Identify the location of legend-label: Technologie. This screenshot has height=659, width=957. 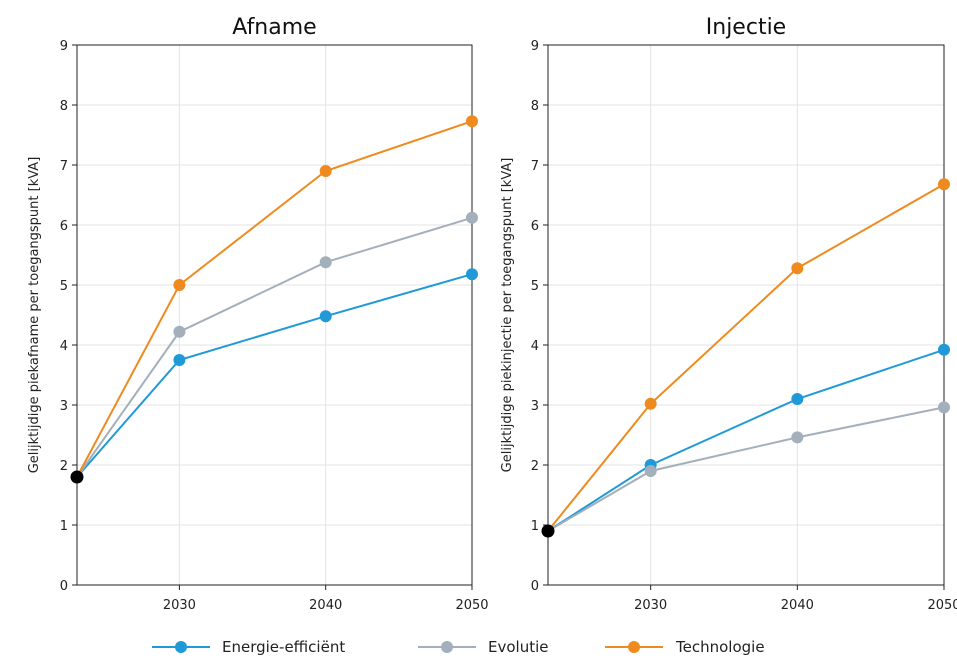
(720, 647).